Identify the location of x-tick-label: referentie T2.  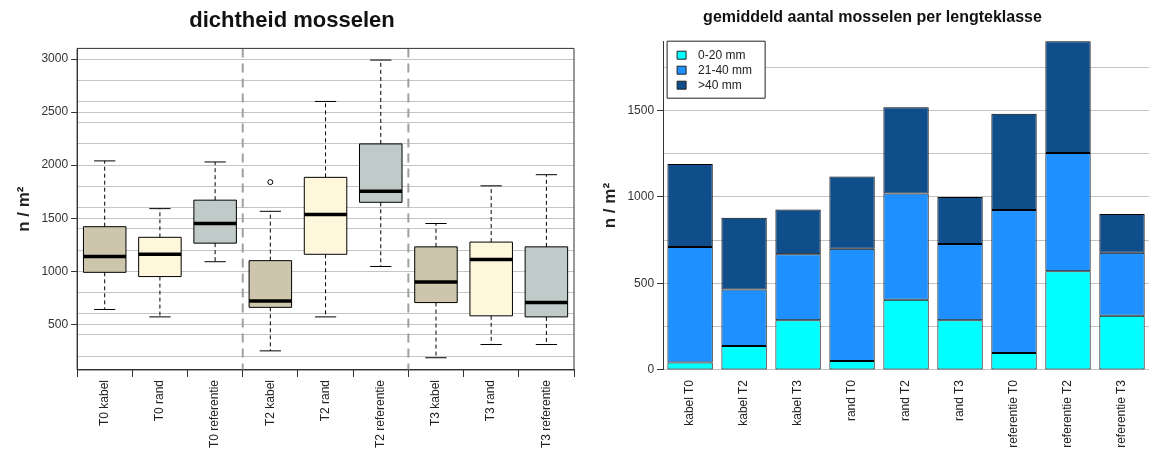
(1067, 413).